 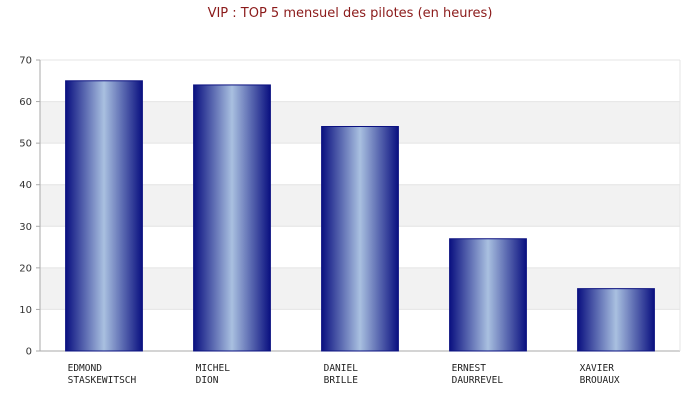 I want to click on x-tick-label: XAVIER, so click(x=597, y=368).